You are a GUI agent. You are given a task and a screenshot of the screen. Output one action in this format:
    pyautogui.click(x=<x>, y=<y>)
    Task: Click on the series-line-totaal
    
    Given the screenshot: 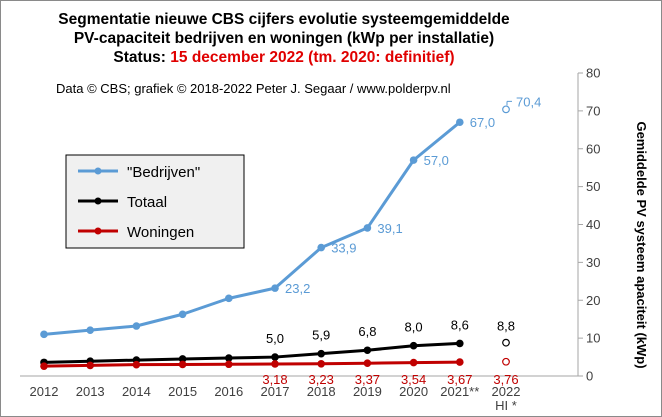 What is the action you would take?
    pyautogui.click(x=251, y=352)
    